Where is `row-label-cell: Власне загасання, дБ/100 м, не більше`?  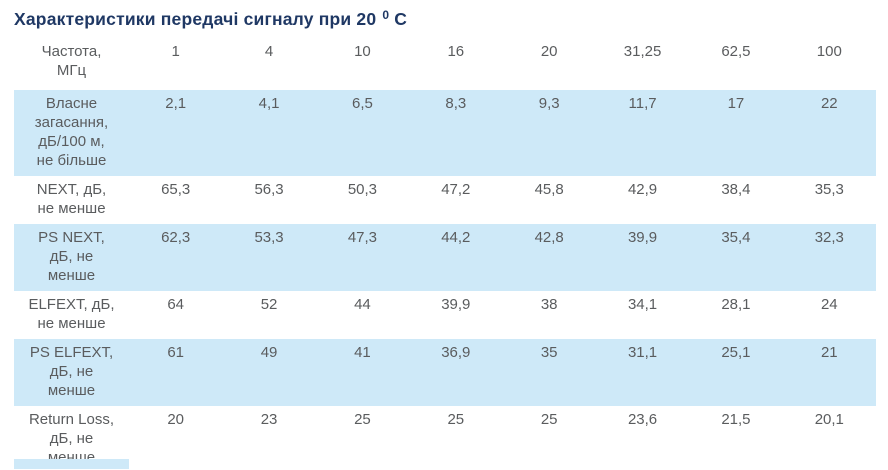 row-label-cell: Власне загасання, дБ/100 м, не більше is located at coordinates (71, 133).